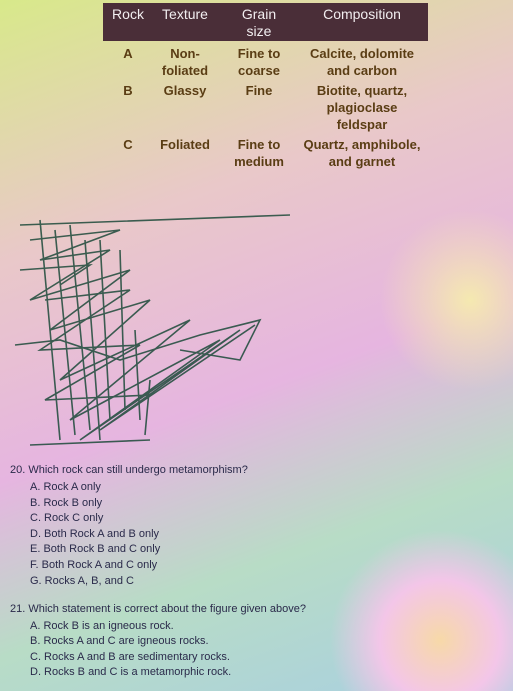 This screenshot has height=691, width=513. Describe the element at coordinates (362, 62) in the screenshot. I see `table-cell: Calcite, dolomite and carbon` at that location.